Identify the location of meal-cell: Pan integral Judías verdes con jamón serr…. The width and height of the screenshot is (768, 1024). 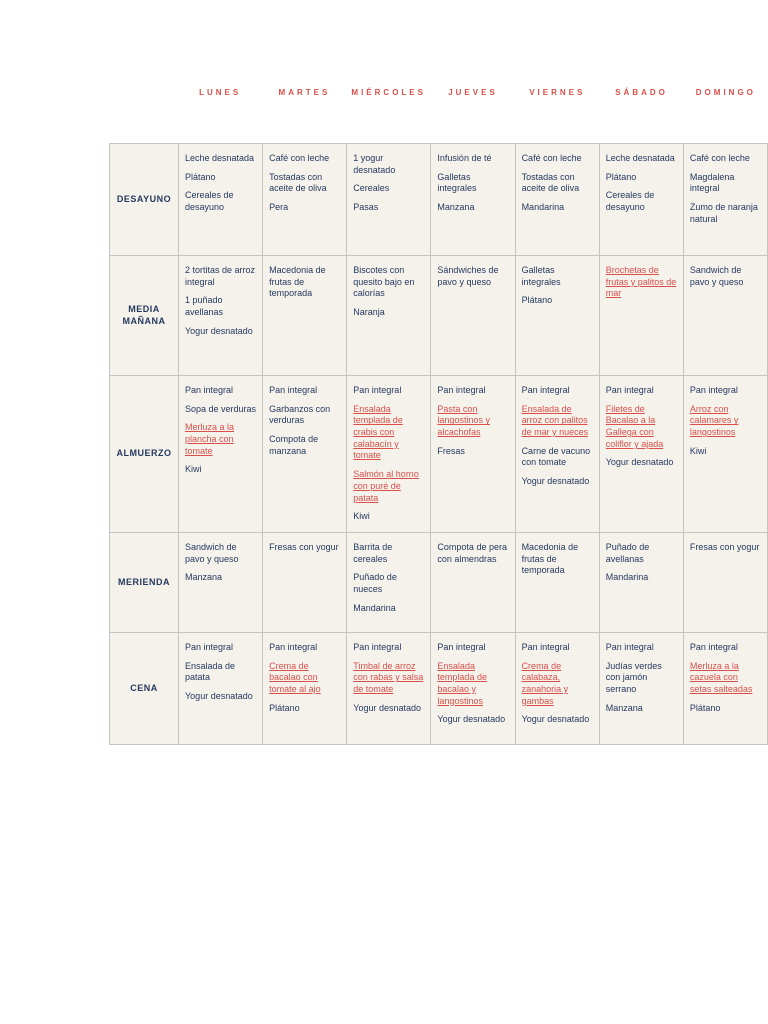
(641, 688).